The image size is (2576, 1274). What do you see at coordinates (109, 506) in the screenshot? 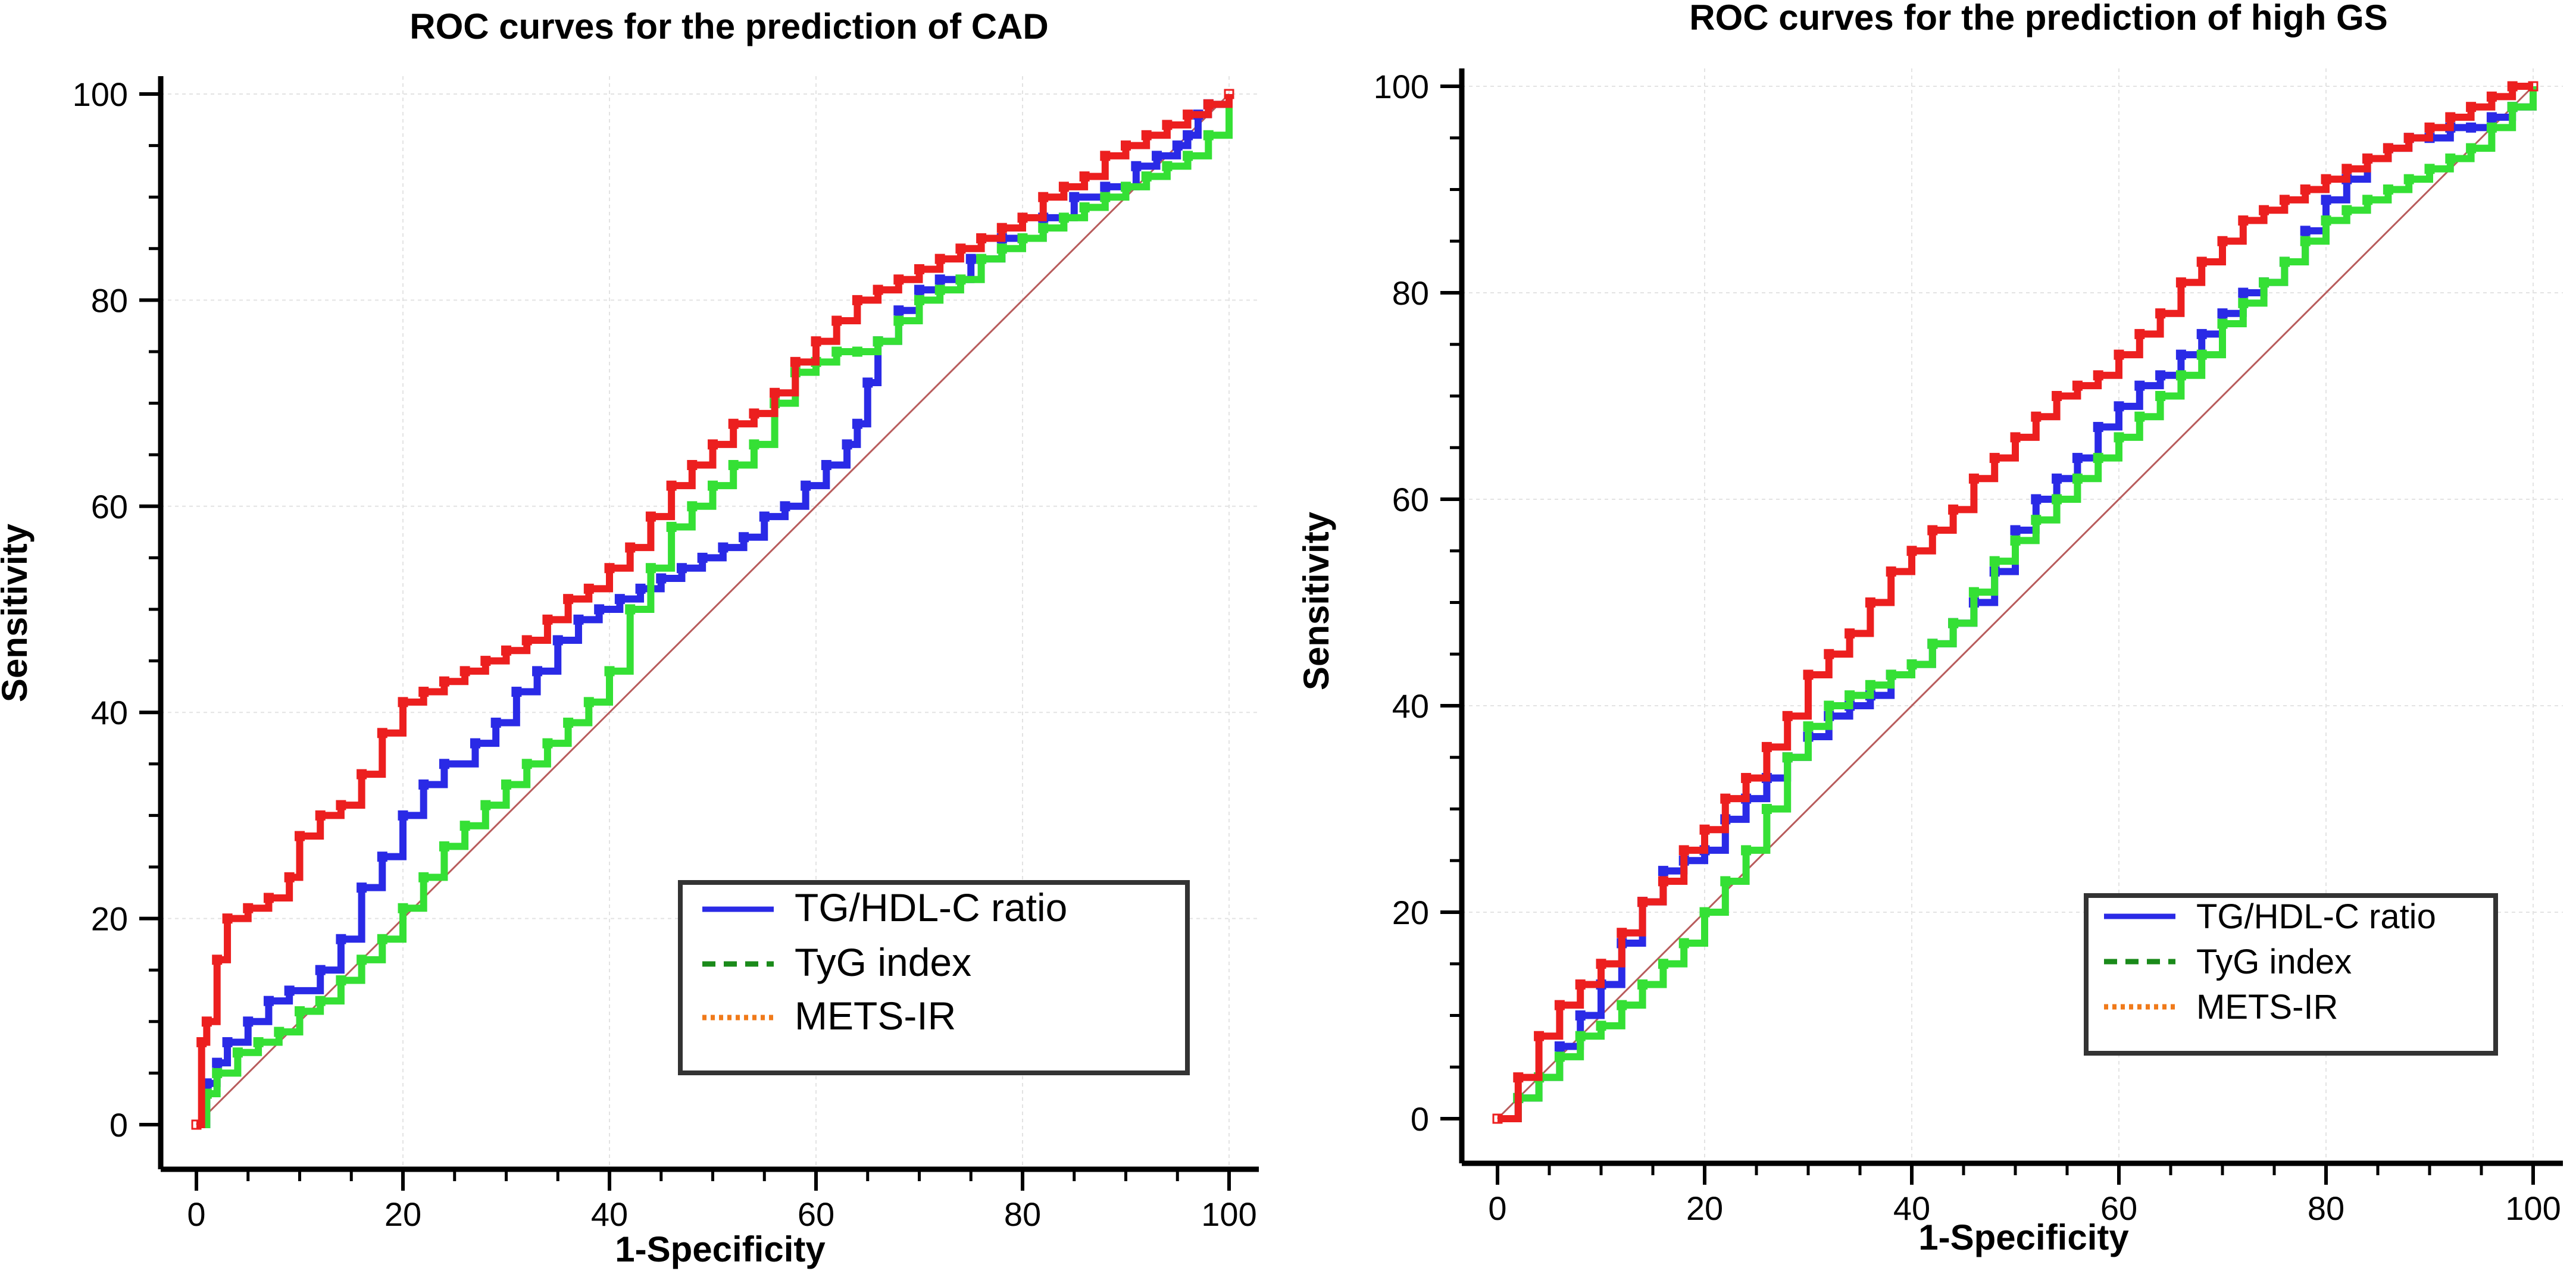
I see `y-tick-label: 60` at bounding box center [109, 506].